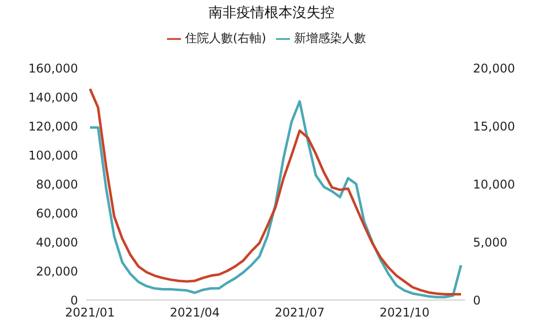  I want to click on y-tick-label: 20,000, so click(57, 271).